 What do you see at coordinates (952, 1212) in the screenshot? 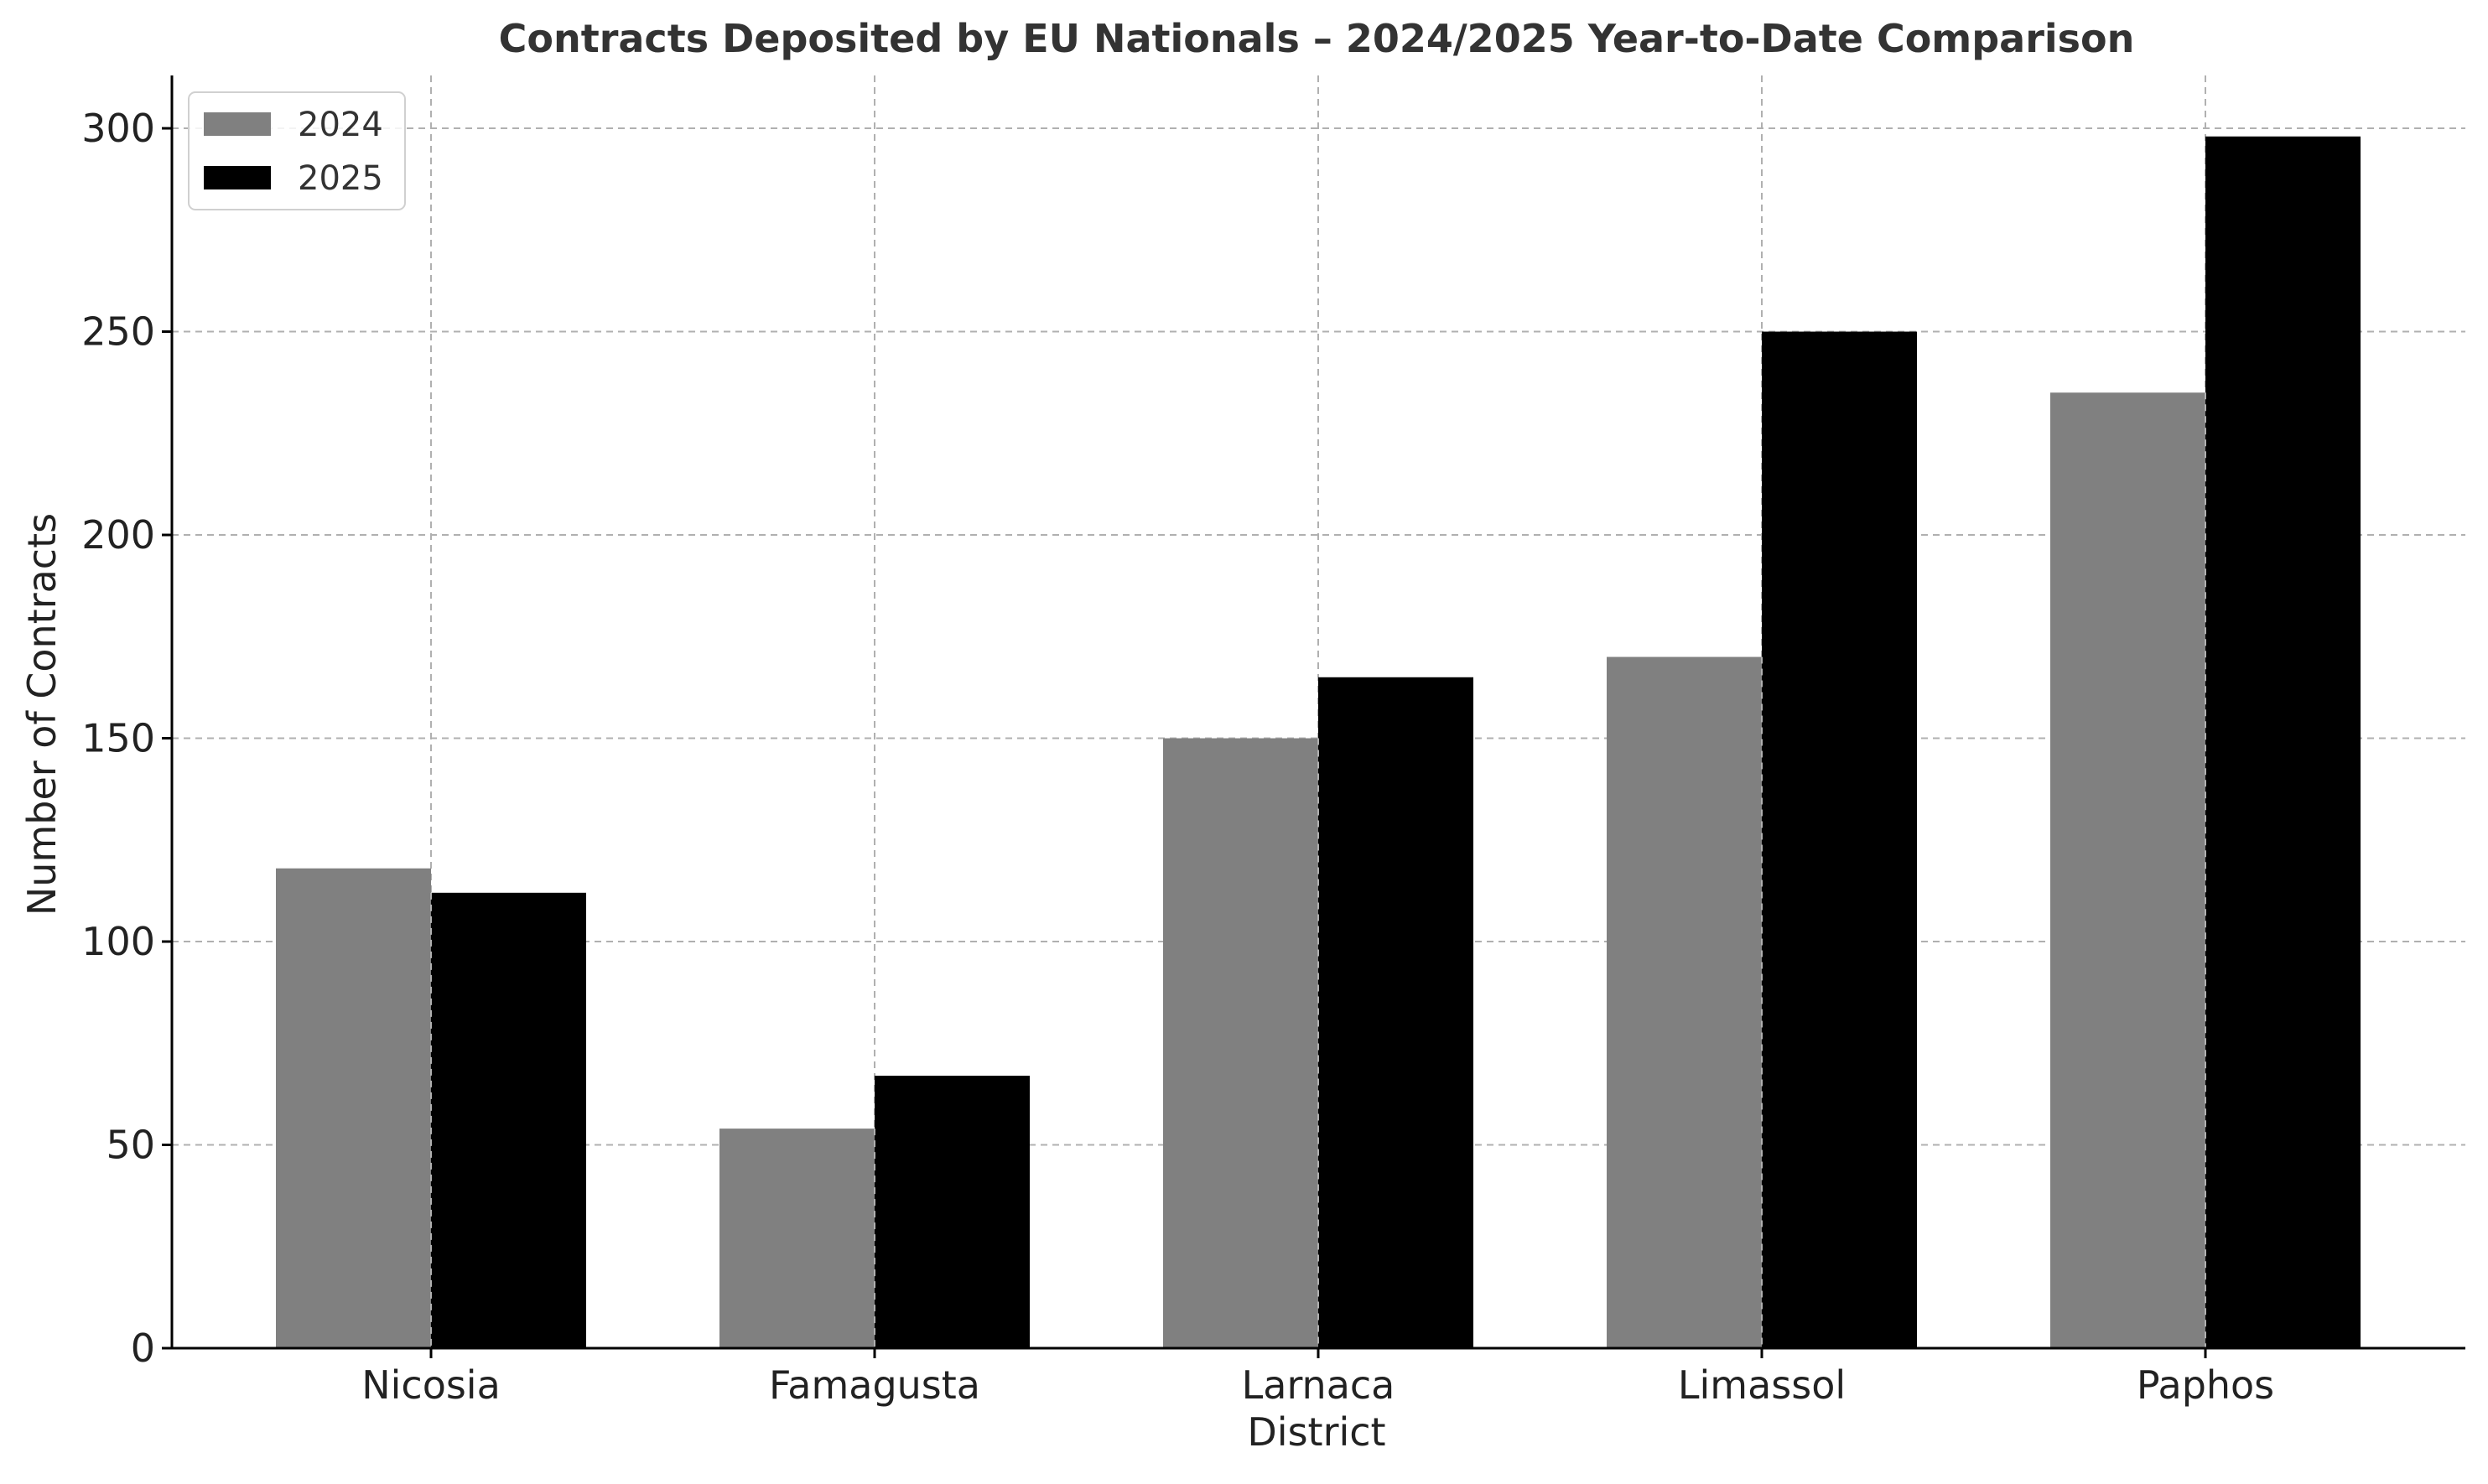
I see `bar-2025-famagusta` at bounding box center [952, 1212].